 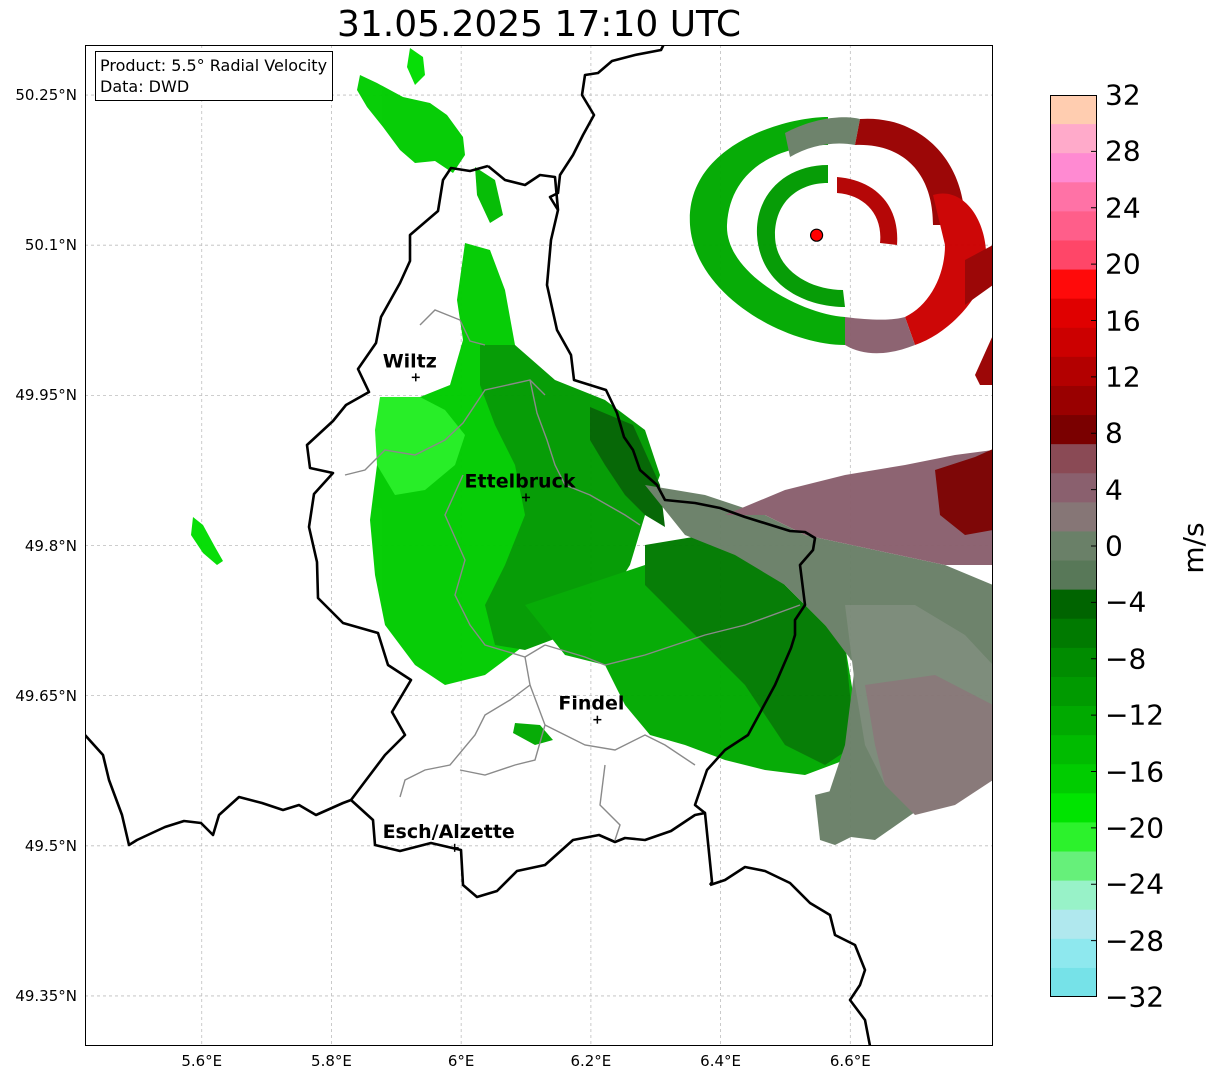 I want to click on lat-tick-label: 49.8°N, so click(x=50, y=545).